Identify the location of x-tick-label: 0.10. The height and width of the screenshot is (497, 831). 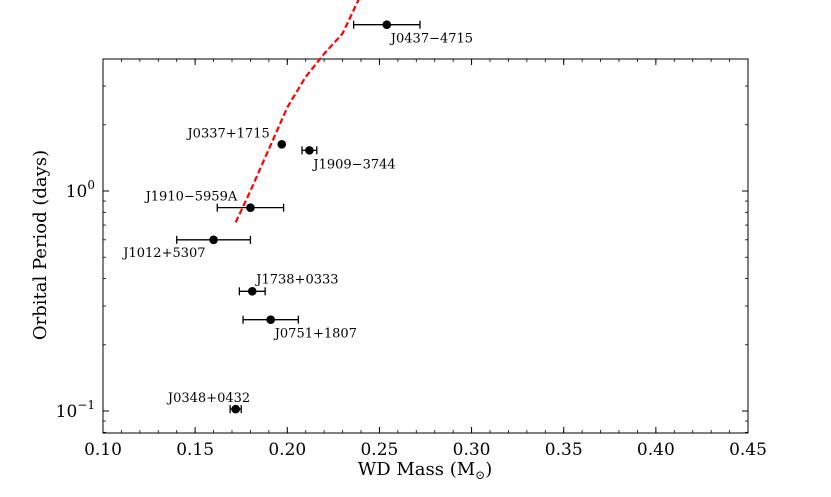
(103, 450).